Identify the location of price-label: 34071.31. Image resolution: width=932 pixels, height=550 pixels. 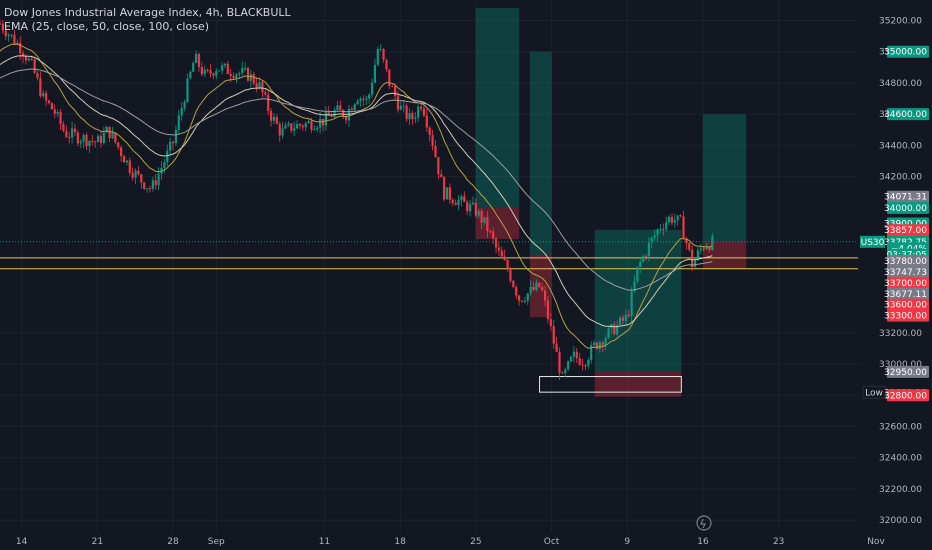
(906, 196).